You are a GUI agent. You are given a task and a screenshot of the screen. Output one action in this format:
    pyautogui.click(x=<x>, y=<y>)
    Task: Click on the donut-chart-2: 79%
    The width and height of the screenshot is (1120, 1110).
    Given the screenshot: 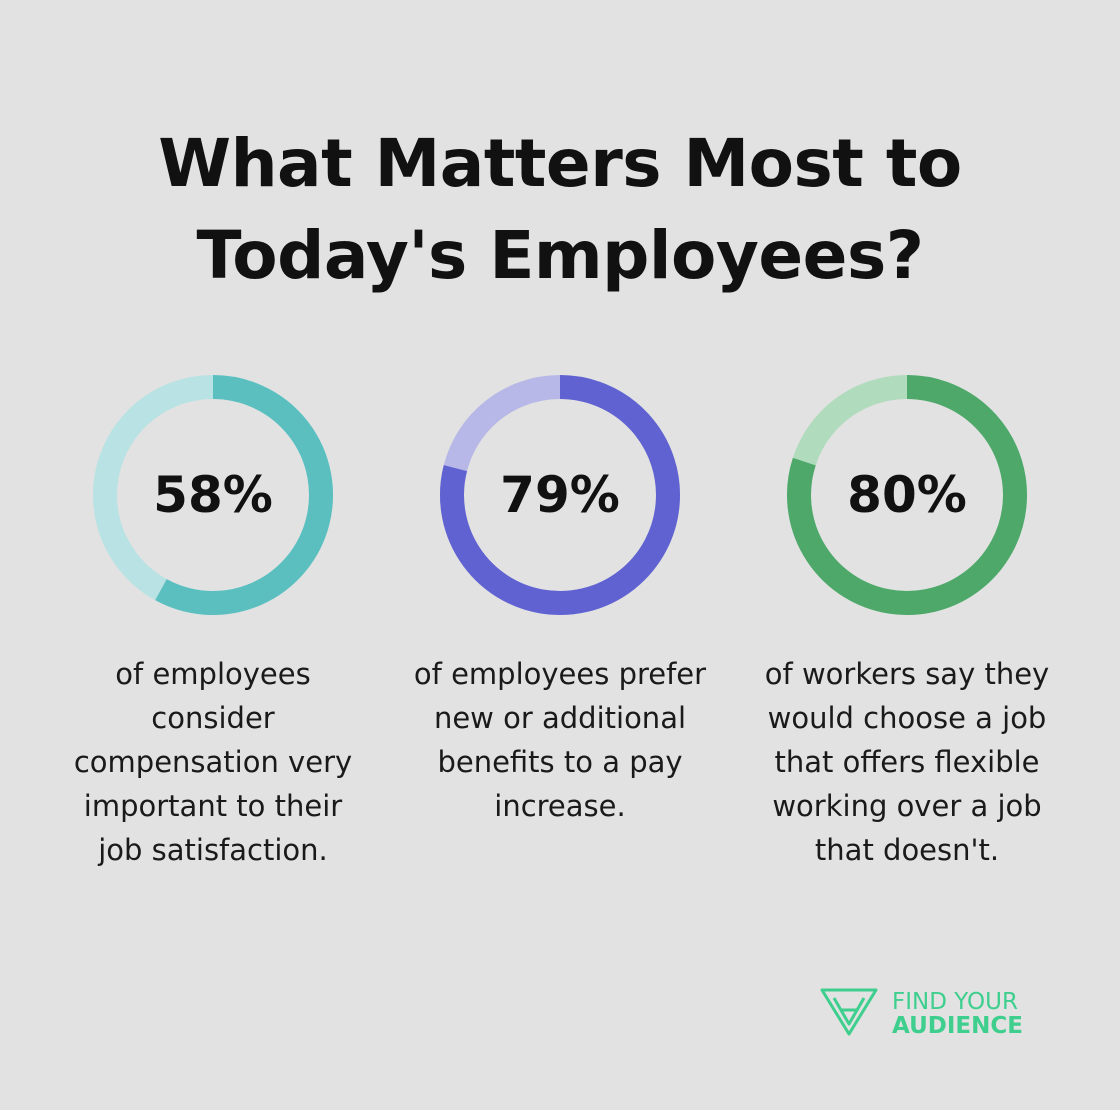 What is the action you would take?
    pyautogui.click(x=560, y=495)
    